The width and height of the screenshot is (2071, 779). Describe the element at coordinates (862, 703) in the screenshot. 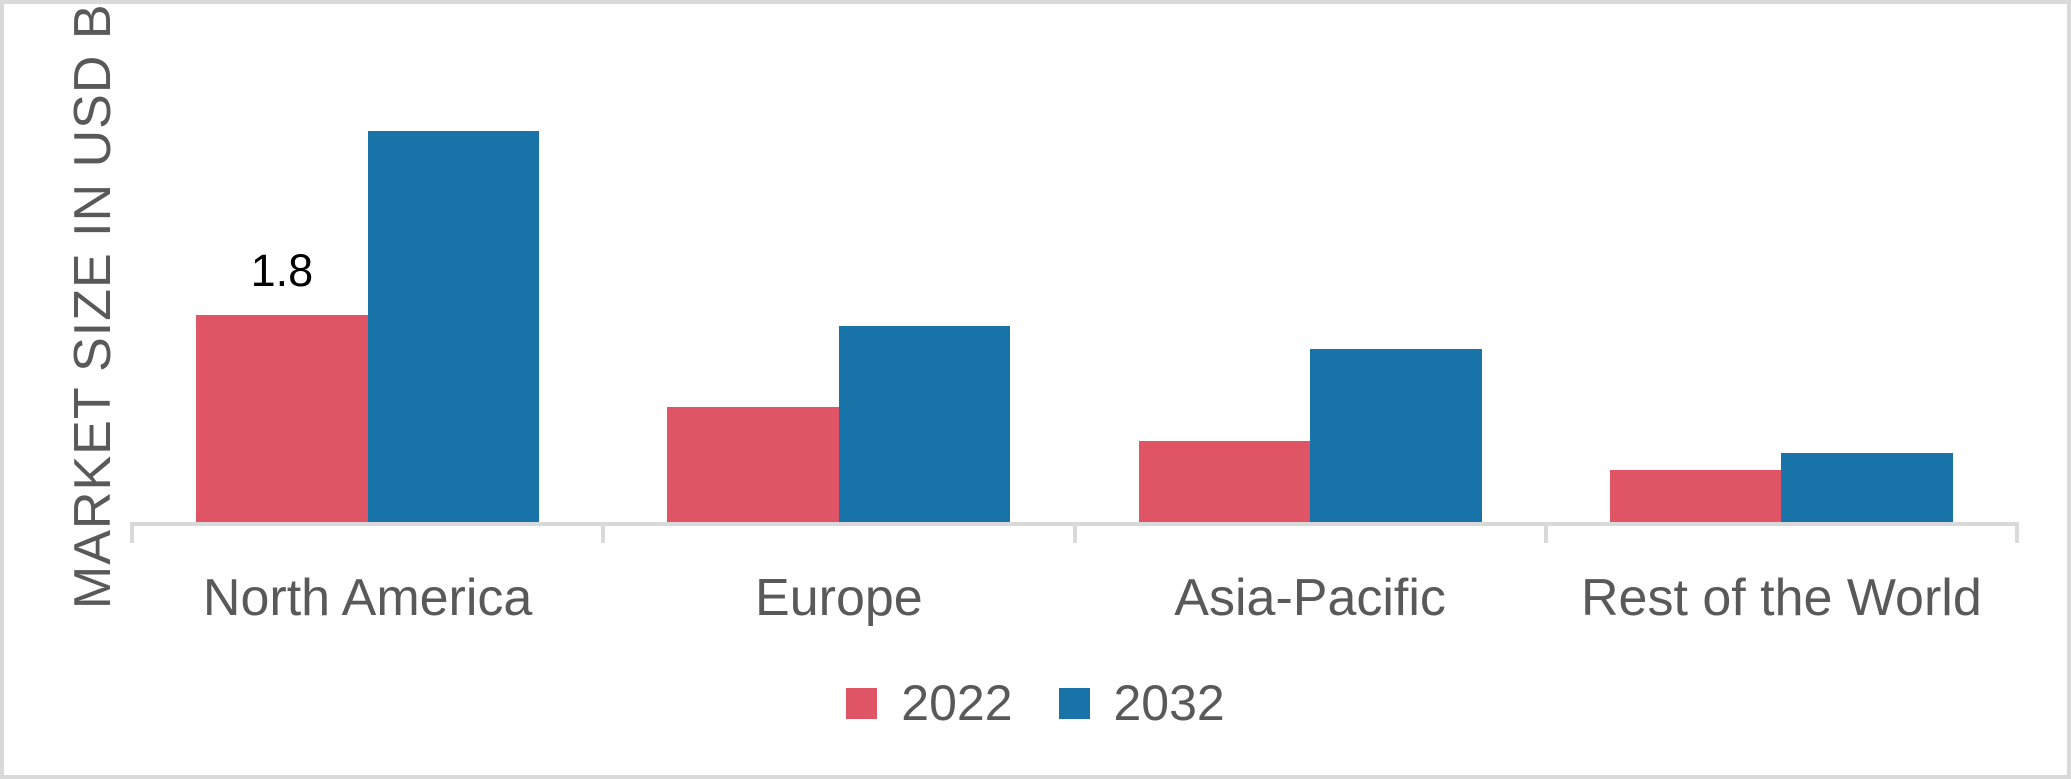

I see `legend-swatch-2022` at that location.